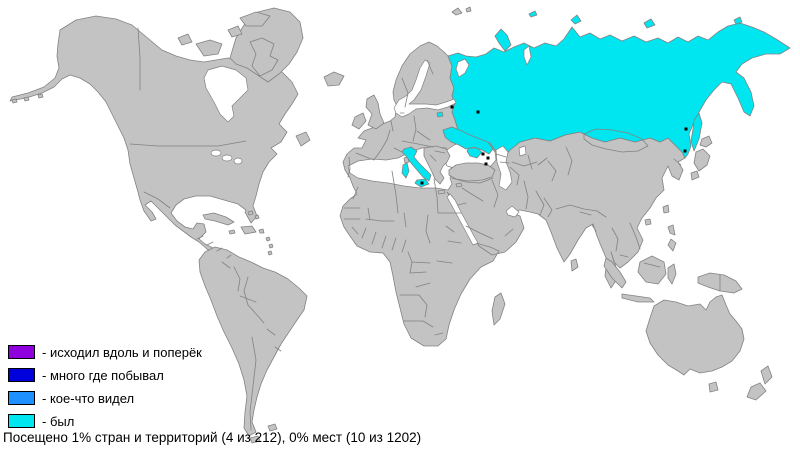 The height and width of the screenshot is (450, 800). I want to click on islands-south-atlantic, so click(263, 433).